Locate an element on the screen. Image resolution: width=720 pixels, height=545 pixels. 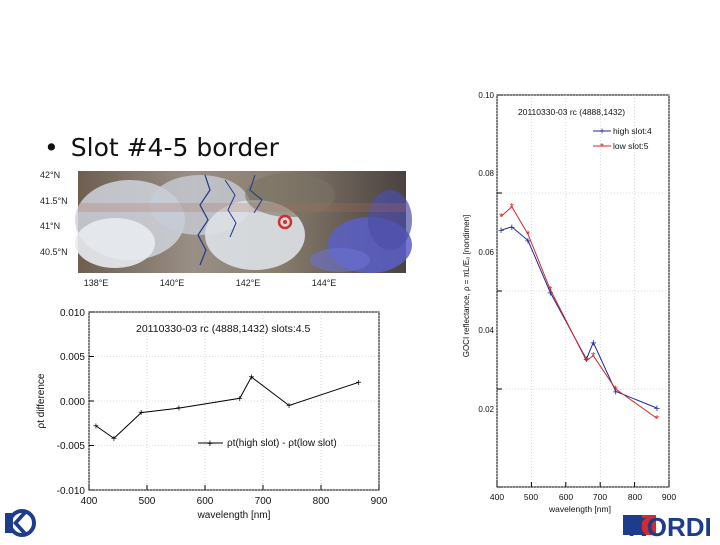
map-lat-labels: 42°N 41.5°N 41°N 40.5°N is located at coordinates (54, 213).